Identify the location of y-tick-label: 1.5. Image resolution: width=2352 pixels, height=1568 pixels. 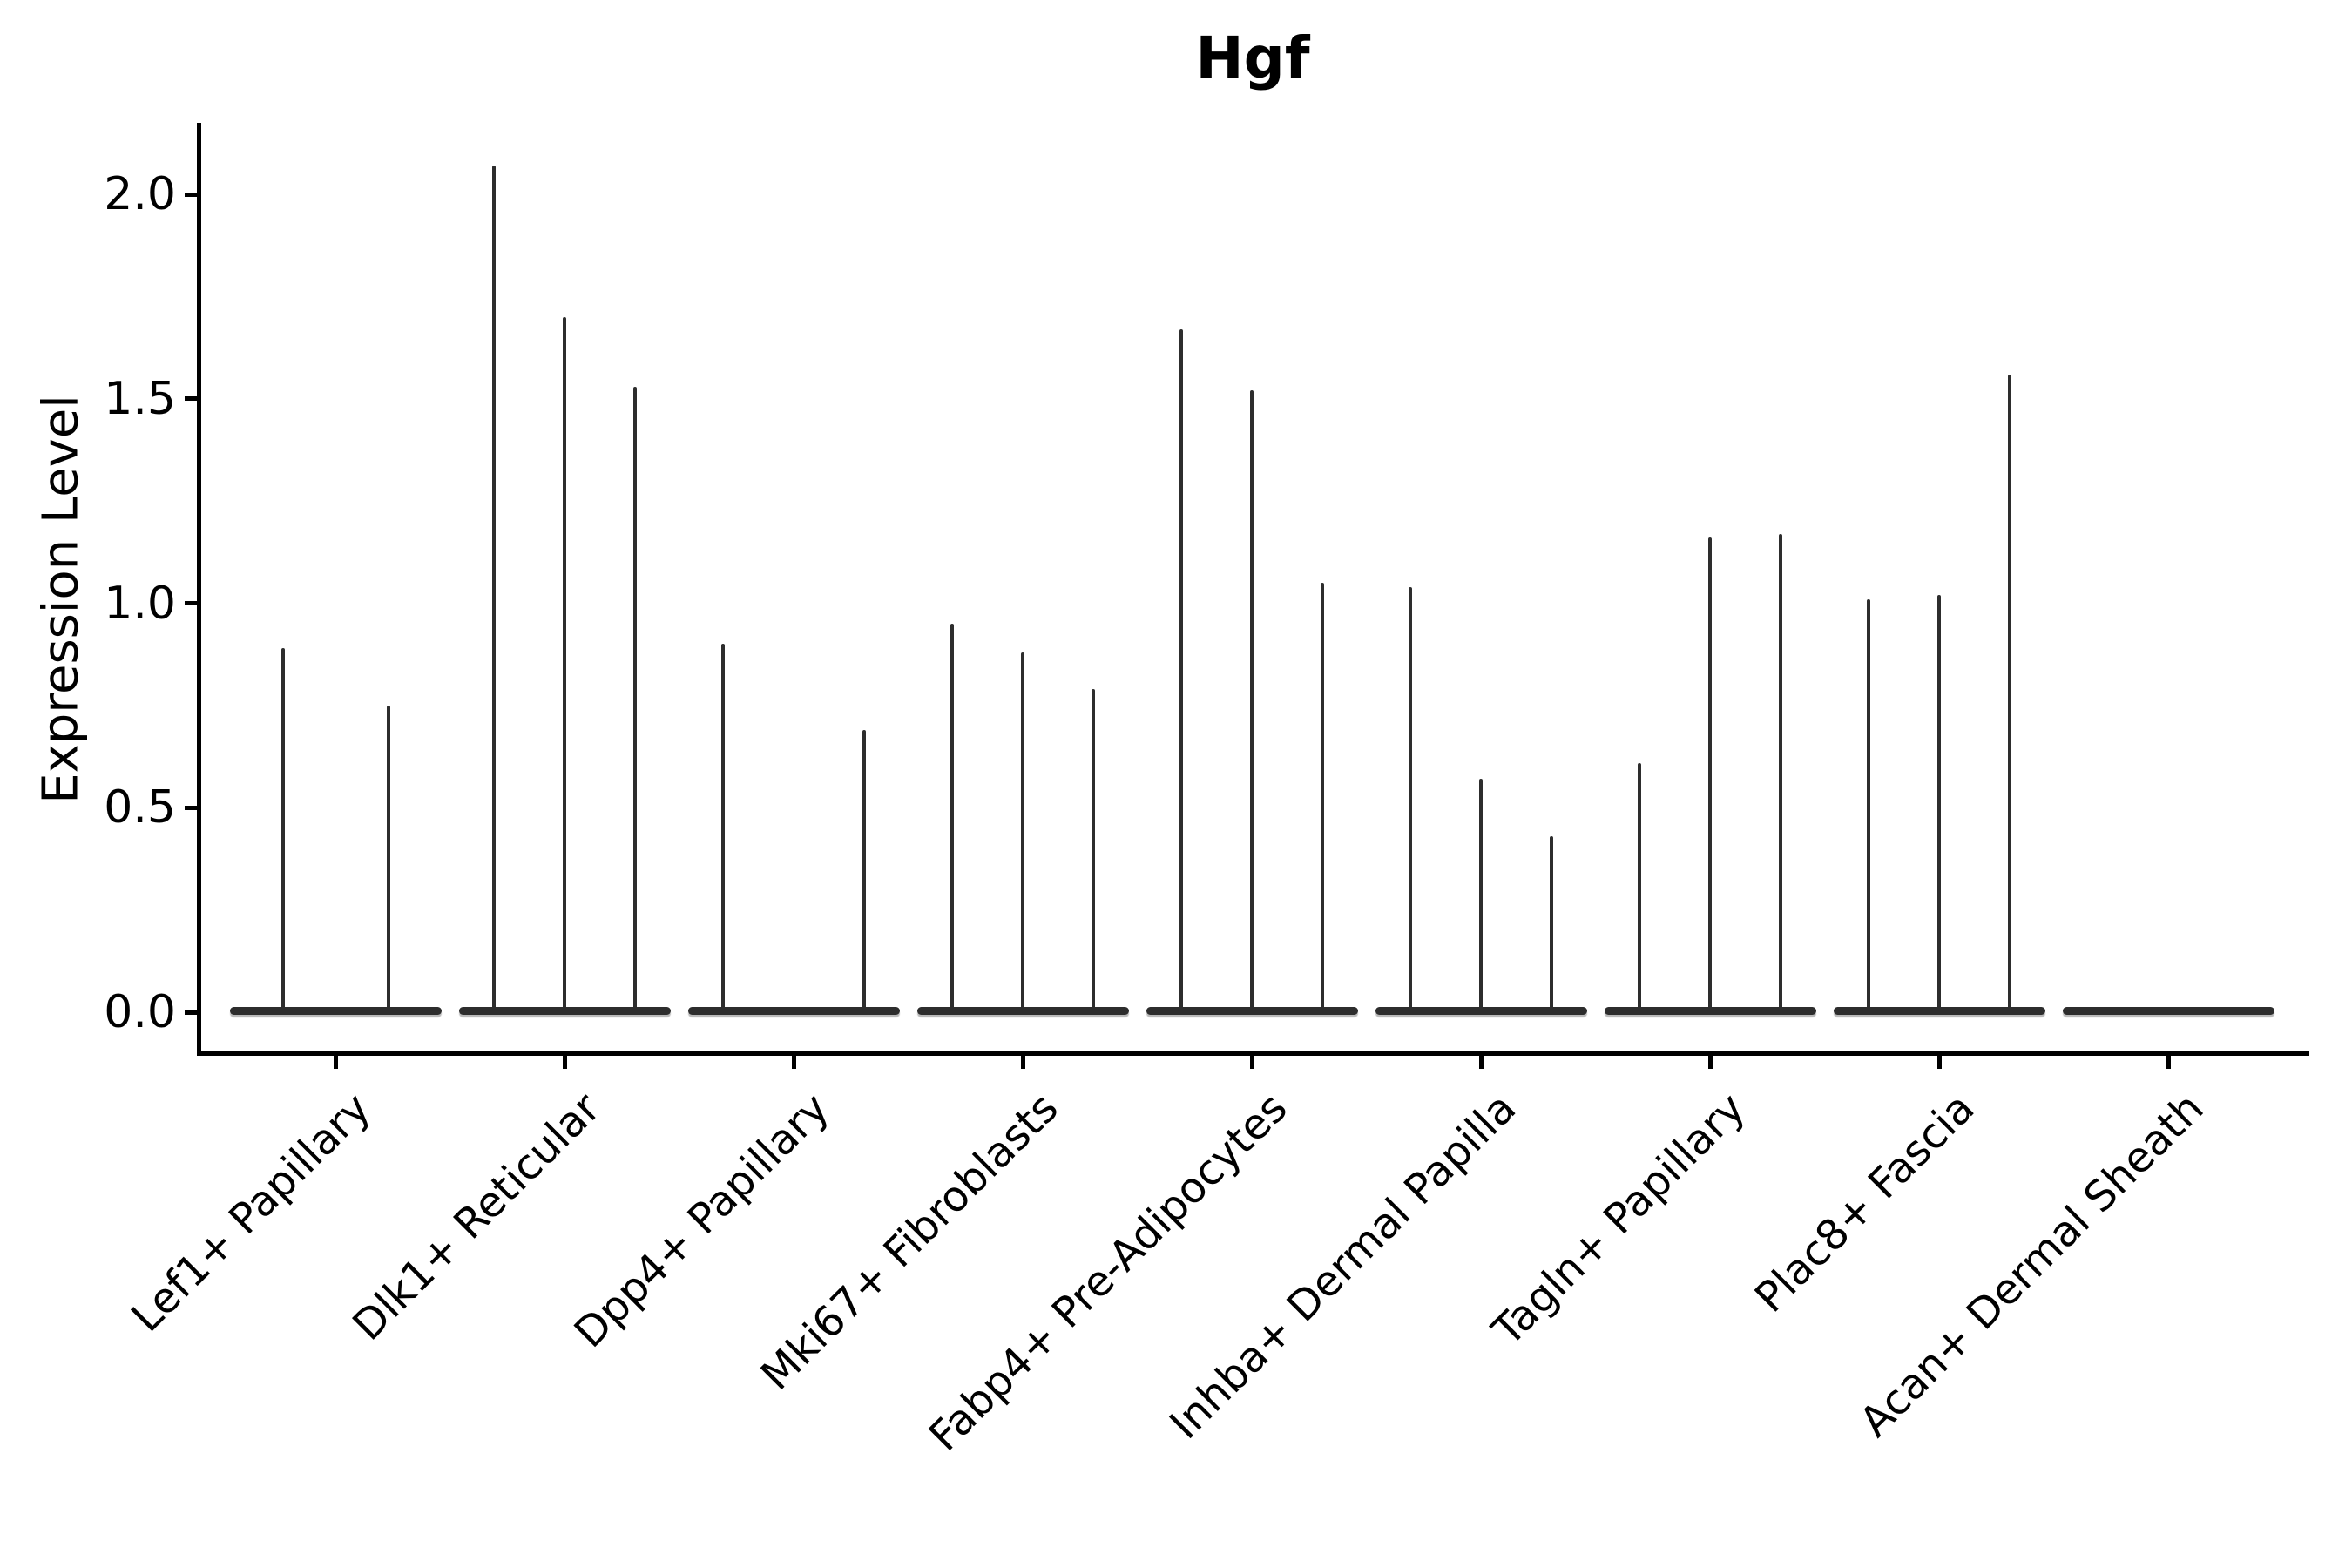
(140, 398).